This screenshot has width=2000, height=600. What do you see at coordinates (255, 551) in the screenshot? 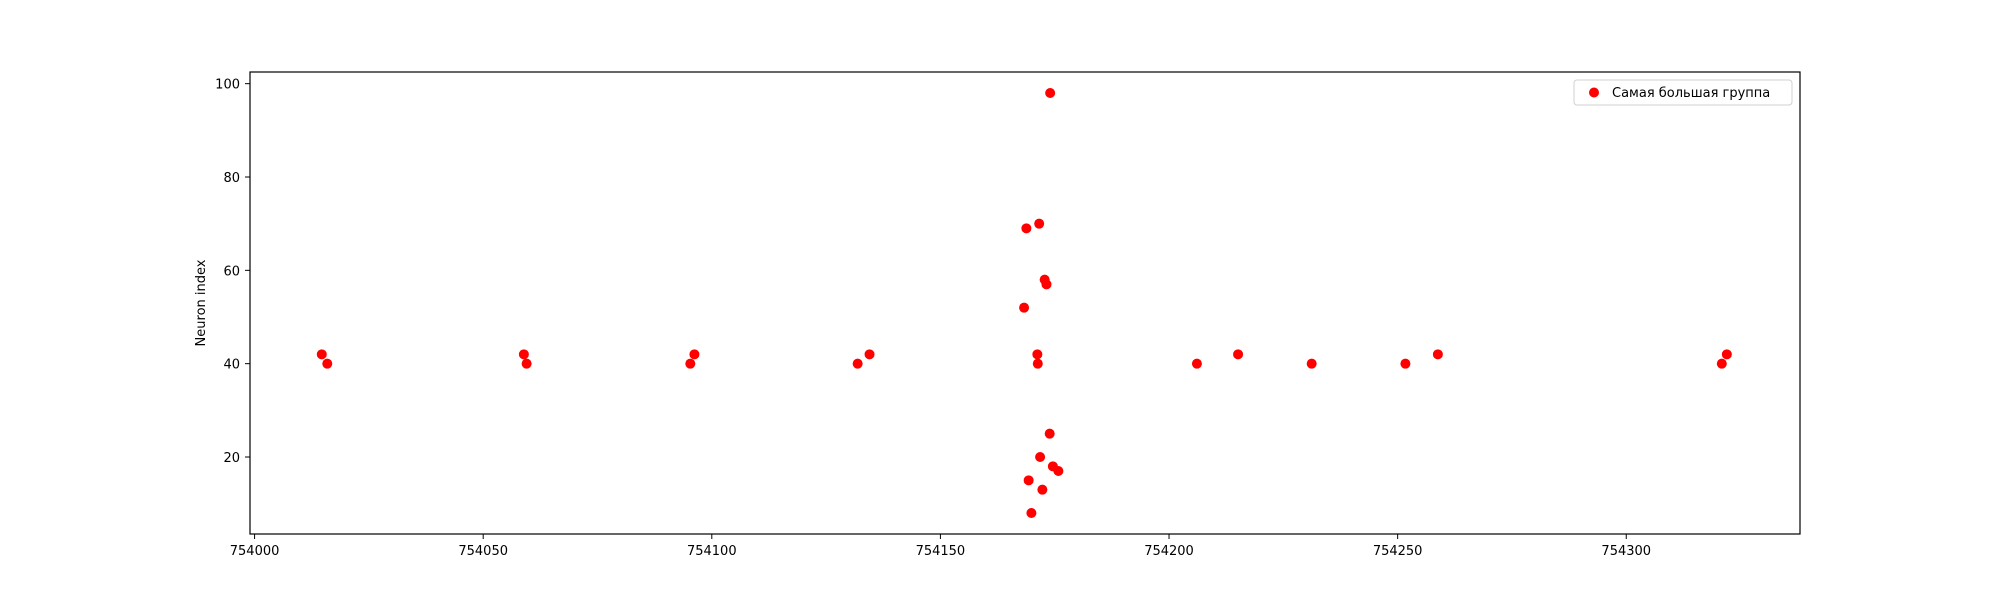
I see `x-tick-label: 754000` at bounding box center [255, 551].